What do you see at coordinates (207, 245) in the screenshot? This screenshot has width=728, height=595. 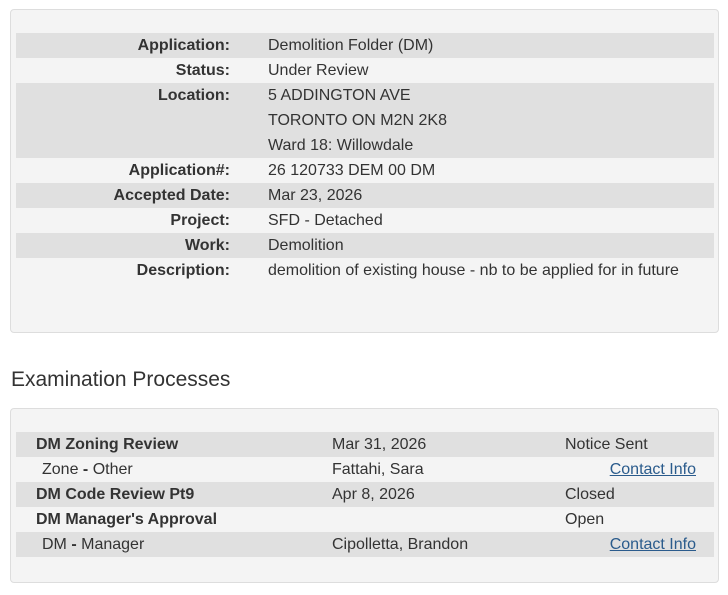 I see `detail-label: Work:` at bounding box center [207, 245].